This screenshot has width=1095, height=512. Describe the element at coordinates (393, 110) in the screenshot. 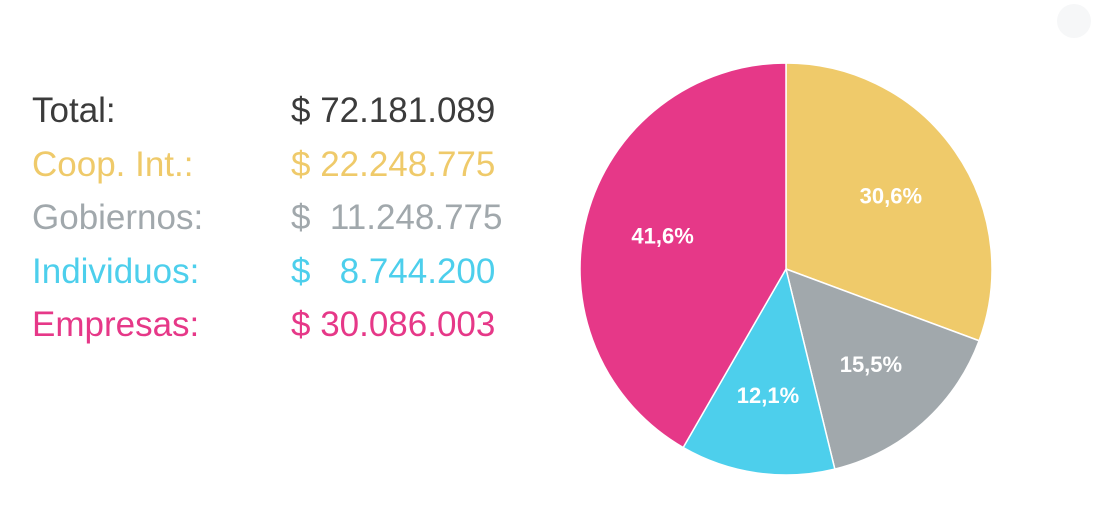

I see `legend-value-total: $ 72.181.089` at that location.